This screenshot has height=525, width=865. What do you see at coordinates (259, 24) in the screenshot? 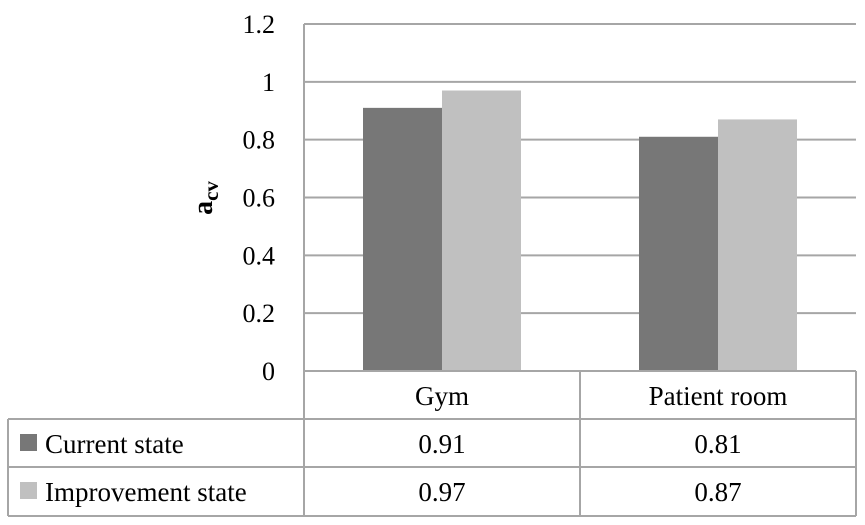
I see `y-tick-label: 1.2` at bounding box center [259, 24].